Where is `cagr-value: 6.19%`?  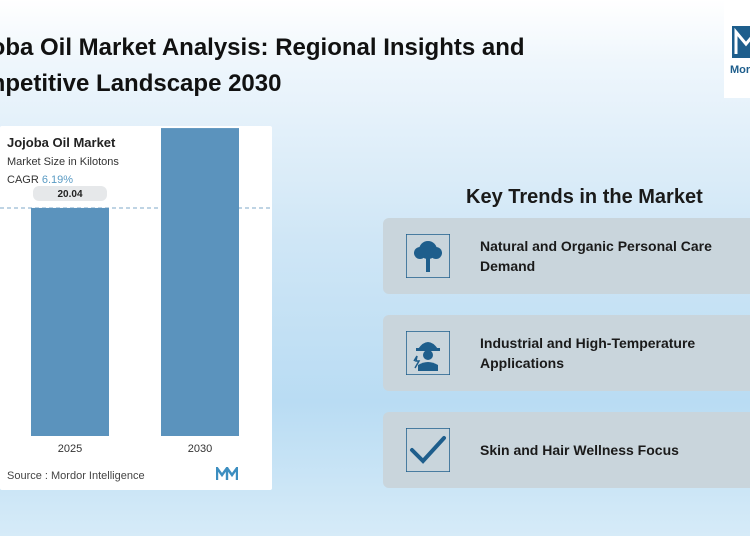 cagr-value: 6.19% is located at coordinates (57, 180).